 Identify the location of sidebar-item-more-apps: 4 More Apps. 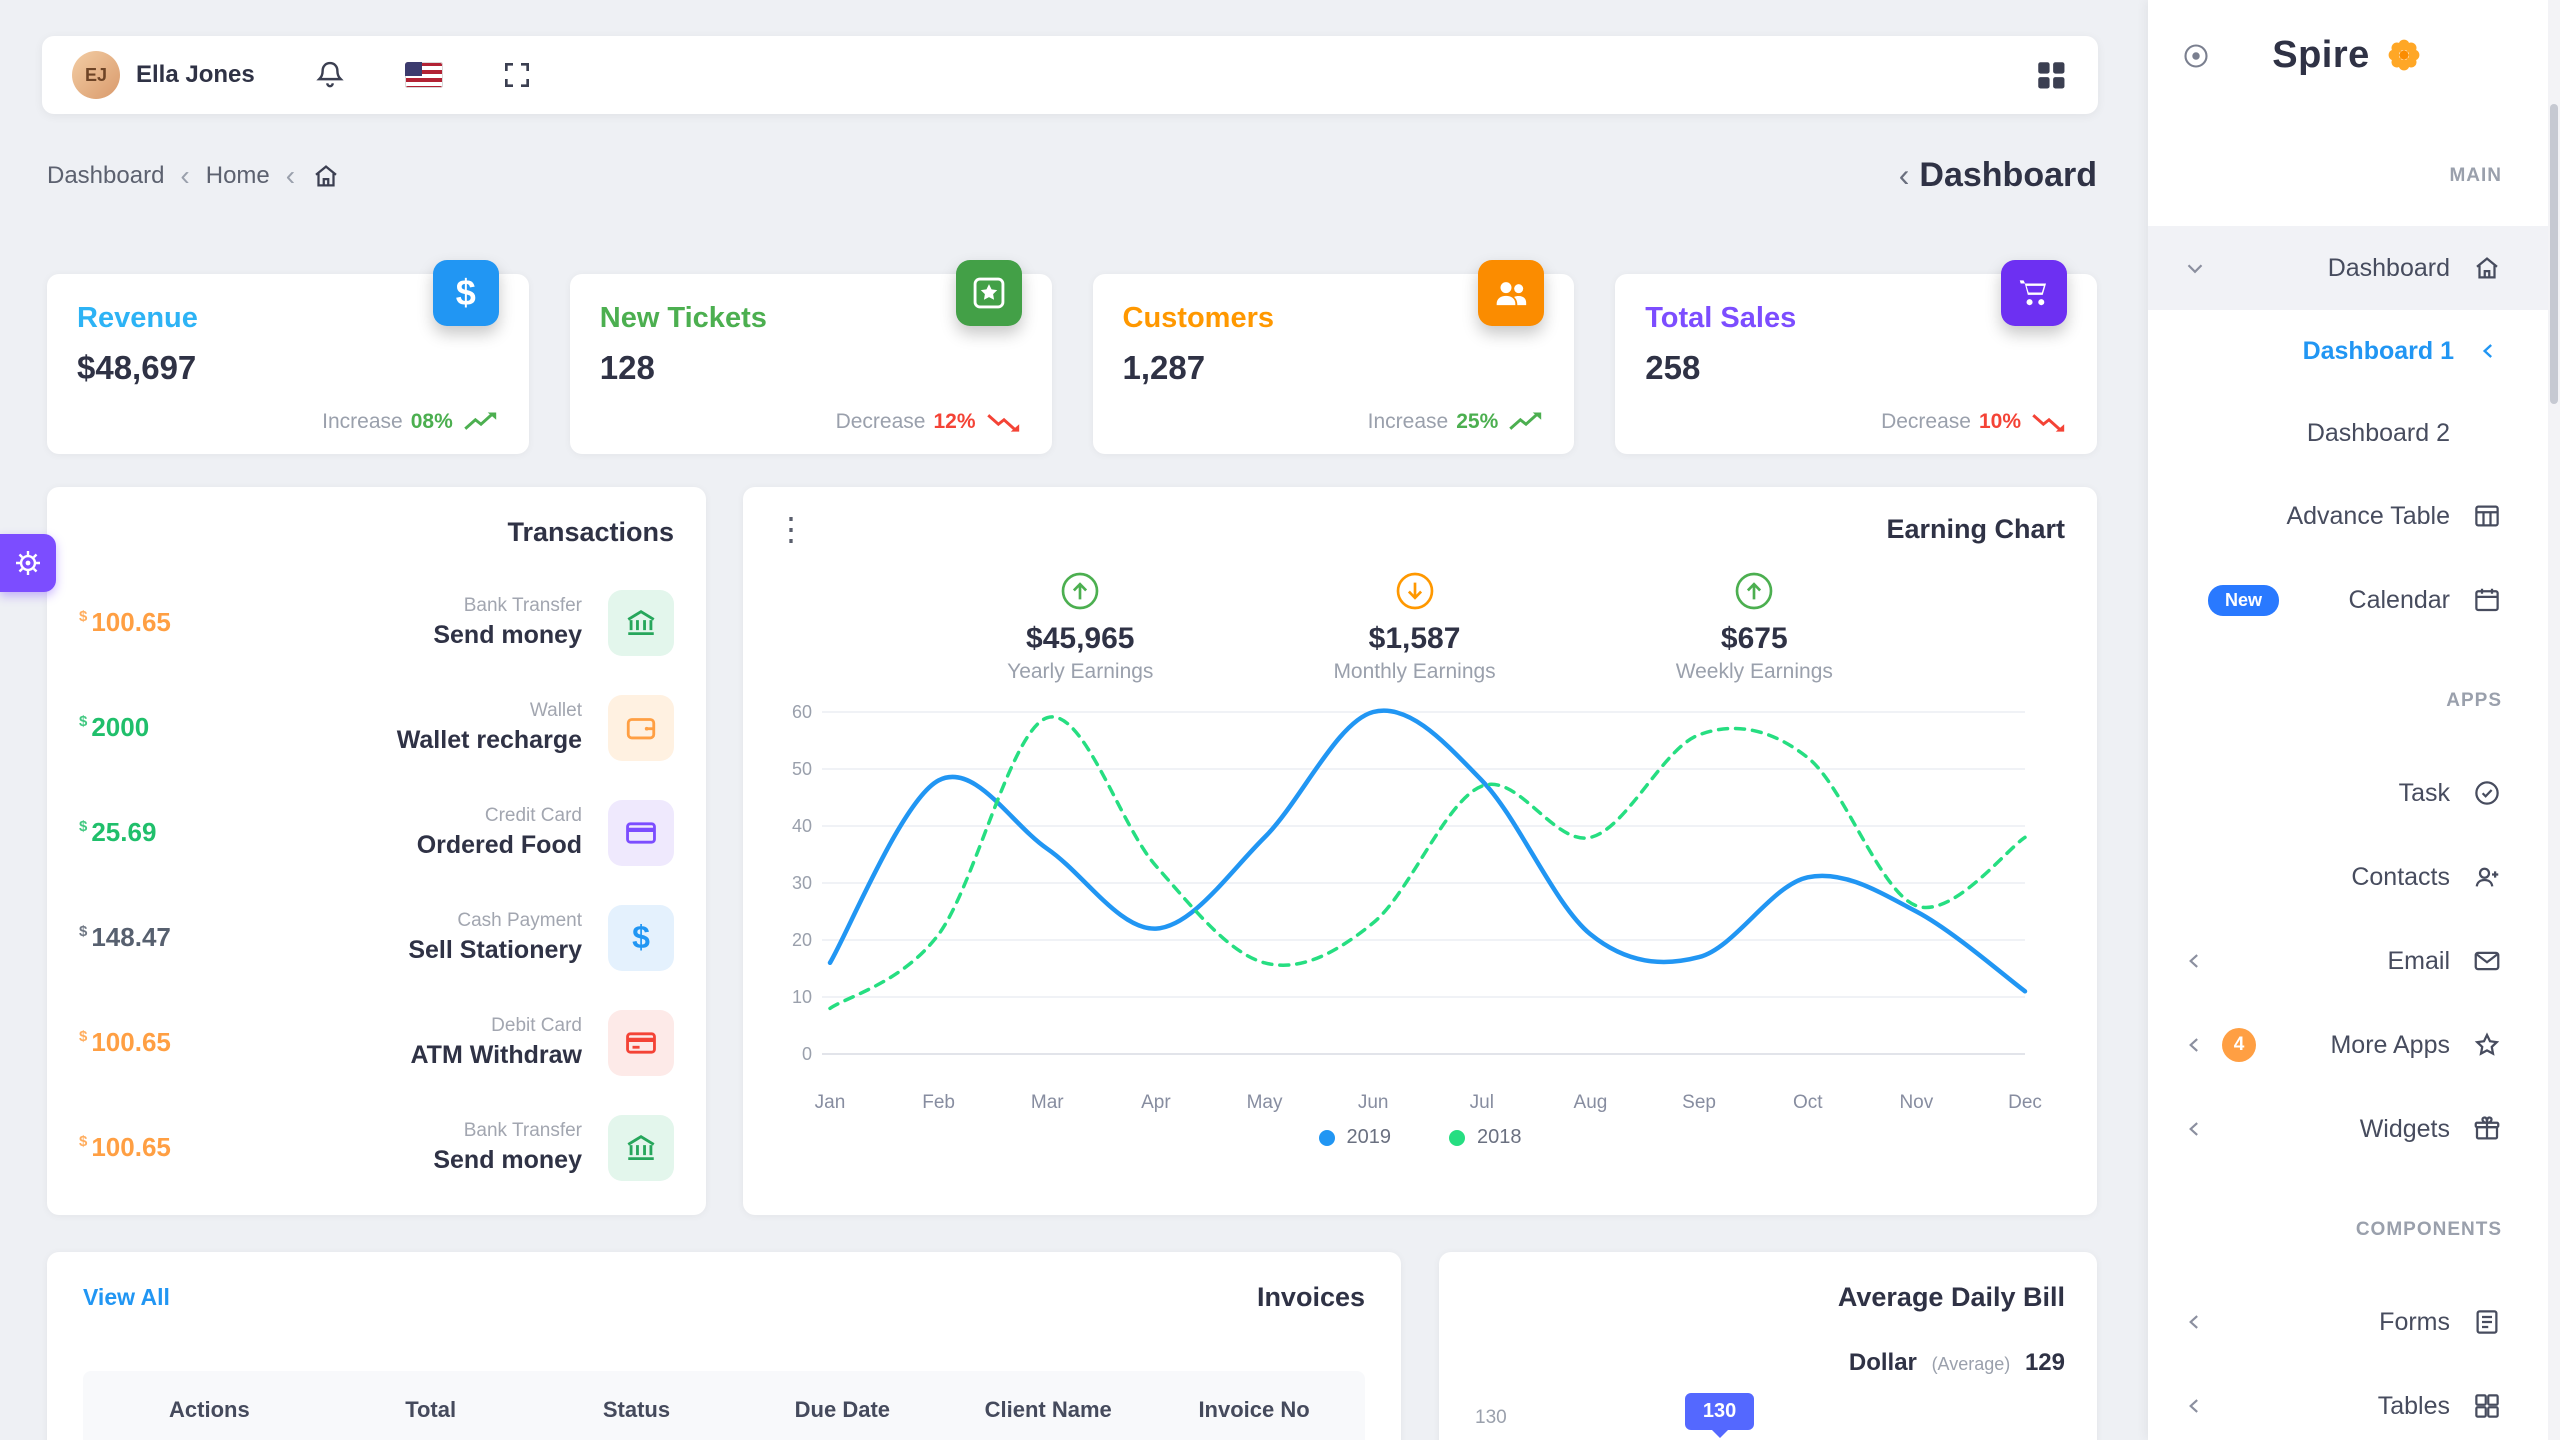
(2348, 1045).